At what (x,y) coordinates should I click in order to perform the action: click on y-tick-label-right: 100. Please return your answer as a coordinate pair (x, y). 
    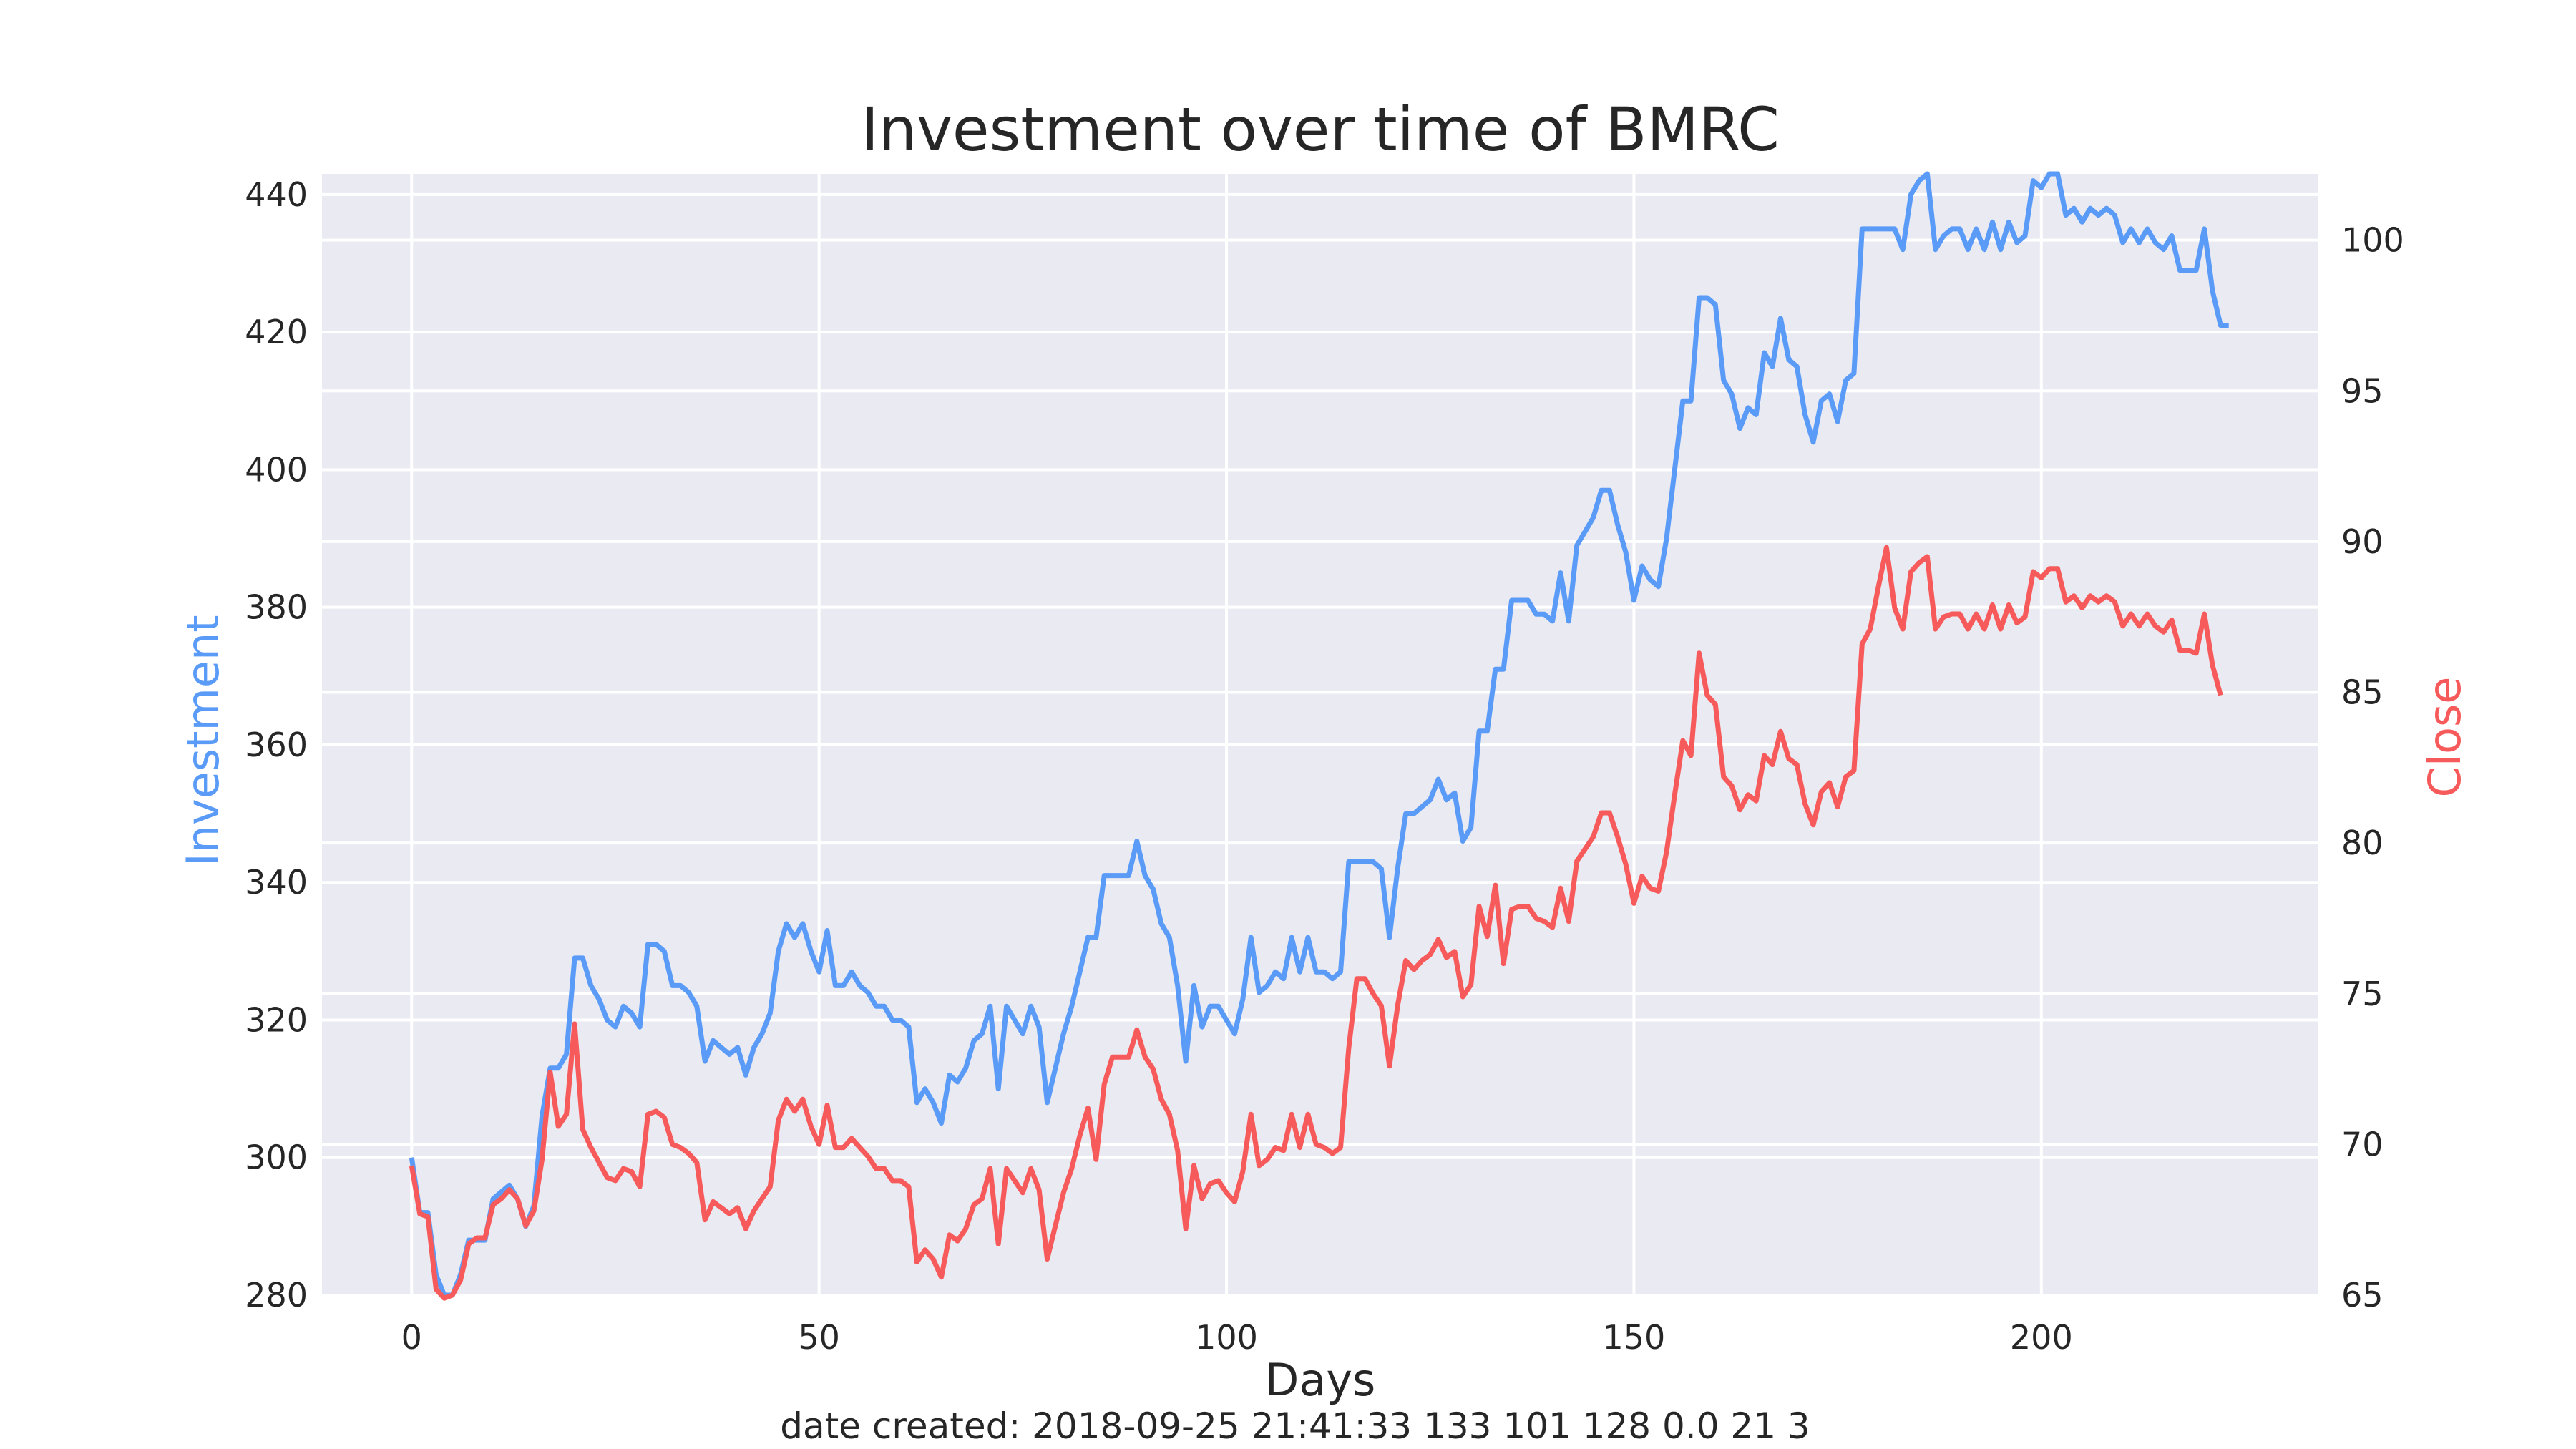
    Looking at the image, I should click on (2372, 240).